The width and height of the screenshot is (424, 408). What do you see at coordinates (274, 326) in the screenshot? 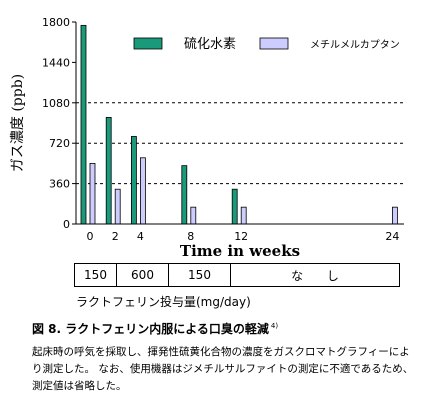
I see `figure-reference: 4)` at bounding box center [274, 326].